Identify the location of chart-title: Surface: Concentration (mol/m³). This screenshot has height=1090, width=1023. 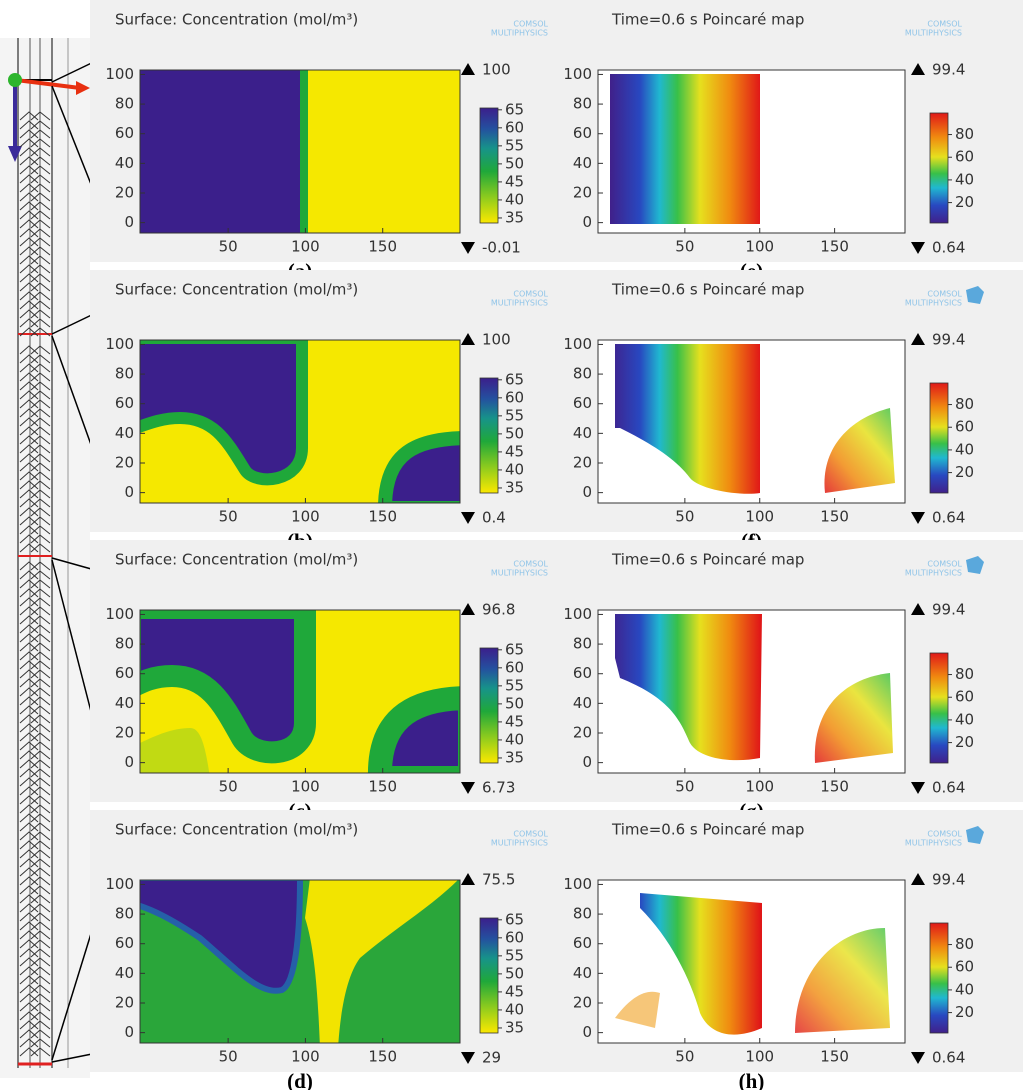
(236, 20).